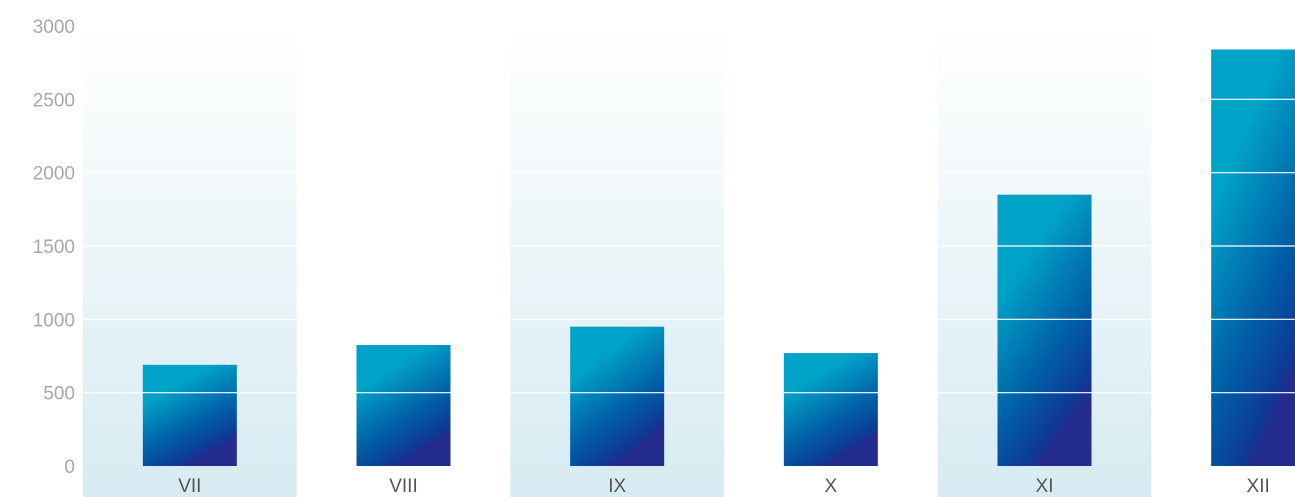 The image size is (1295, 497). What do you see at coordinates (54, 174) in the screenshot?
I see `y-tick-label: 2000` at bounding box center [54, 174].